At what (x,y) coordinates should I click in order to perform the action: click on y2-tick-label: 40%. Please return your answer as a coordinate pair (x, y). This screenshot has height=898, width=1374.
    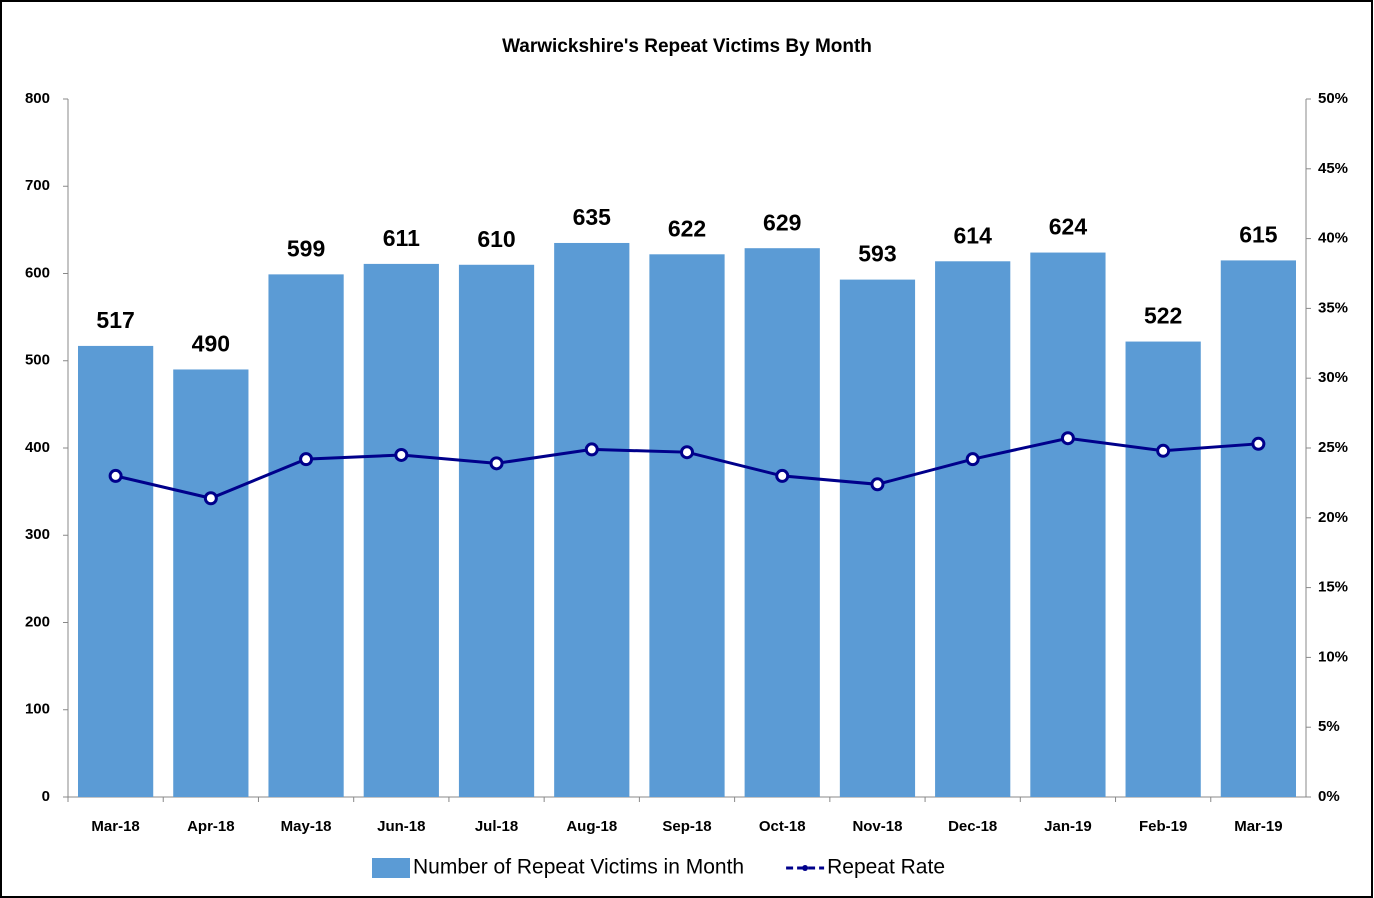
    Looking at the image, I should click on (1333, 238).